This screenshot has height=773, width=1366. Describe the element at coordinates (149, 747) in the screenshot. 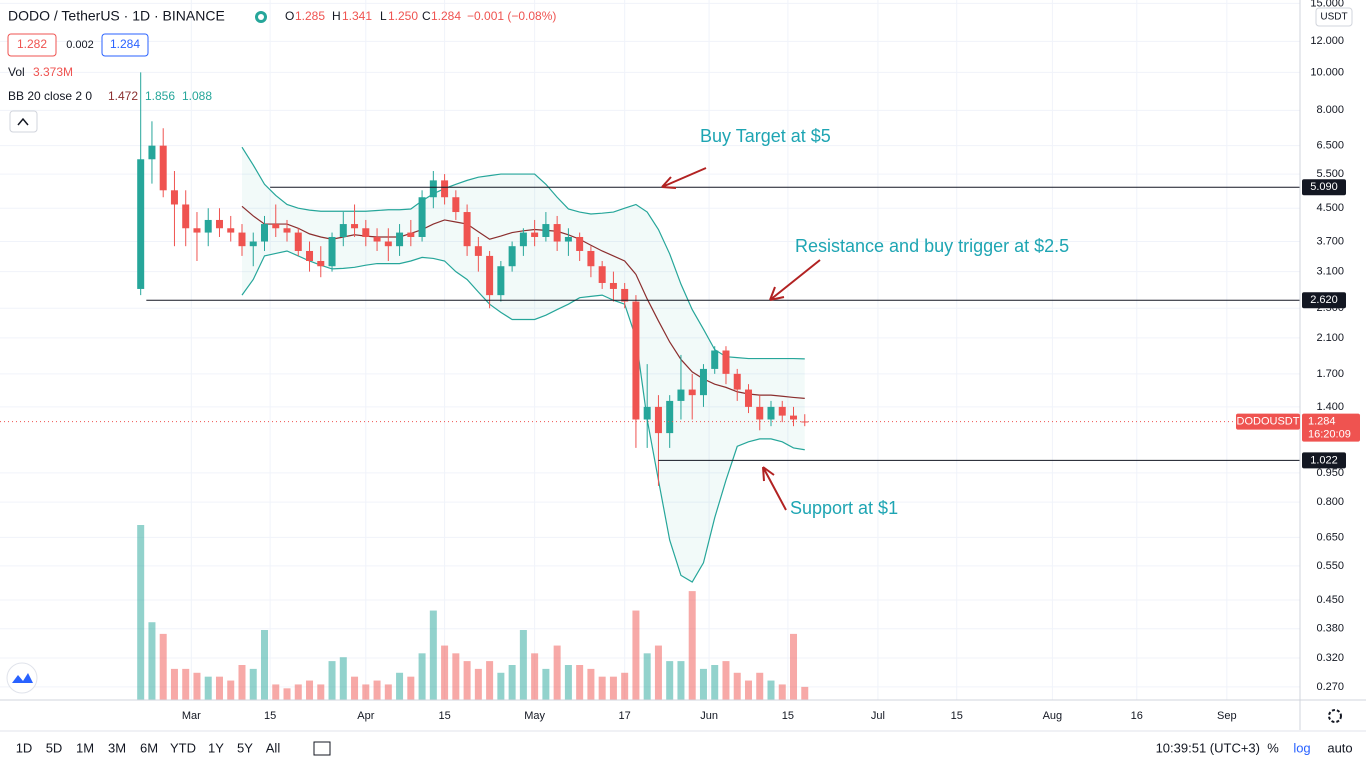

I see `range-button: 6M` at that location.